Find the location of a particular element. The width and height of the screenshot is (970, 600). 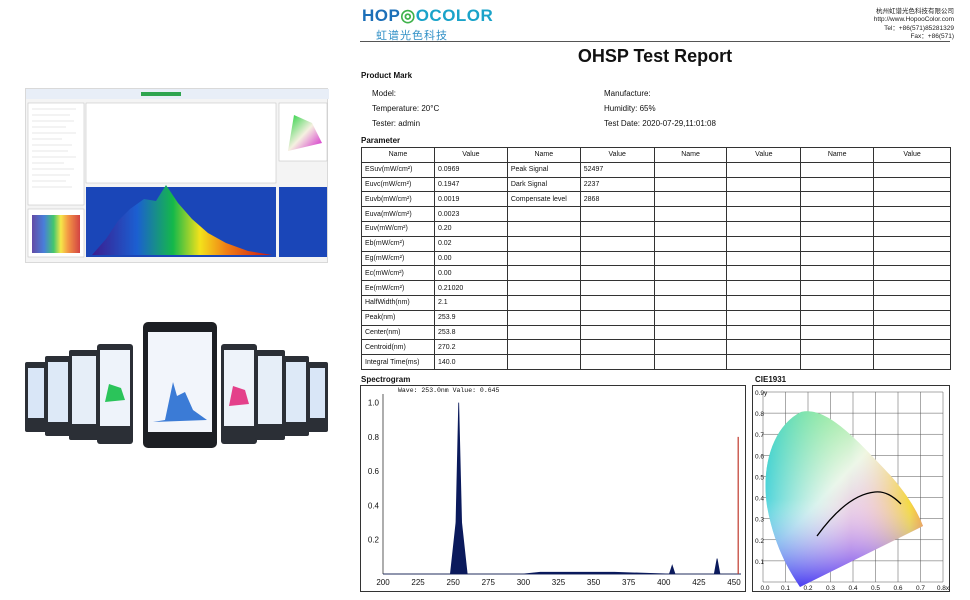

table-cell: Peak Signal is located at coordinates (543, 169).